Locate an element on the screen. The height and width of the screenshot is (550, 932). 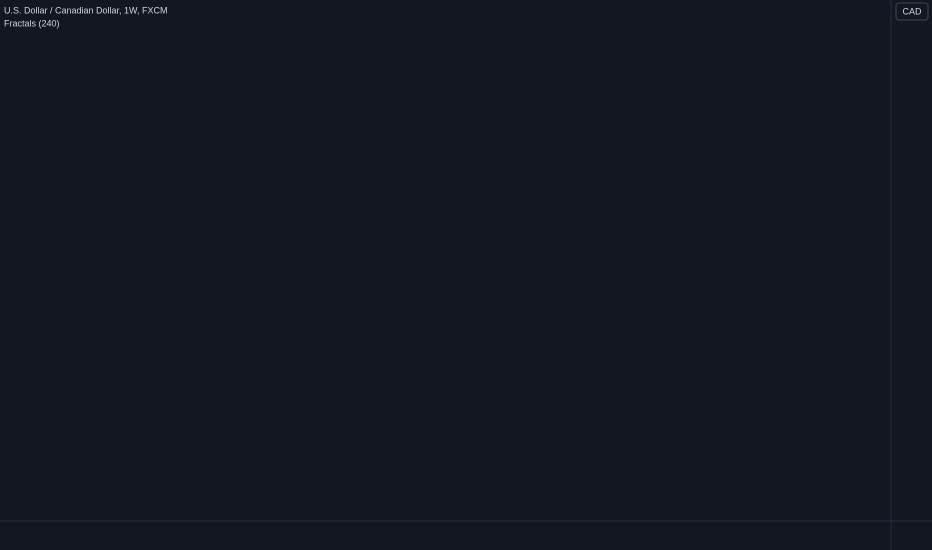
currency-label: CAD is located at coordinates (912, 11).